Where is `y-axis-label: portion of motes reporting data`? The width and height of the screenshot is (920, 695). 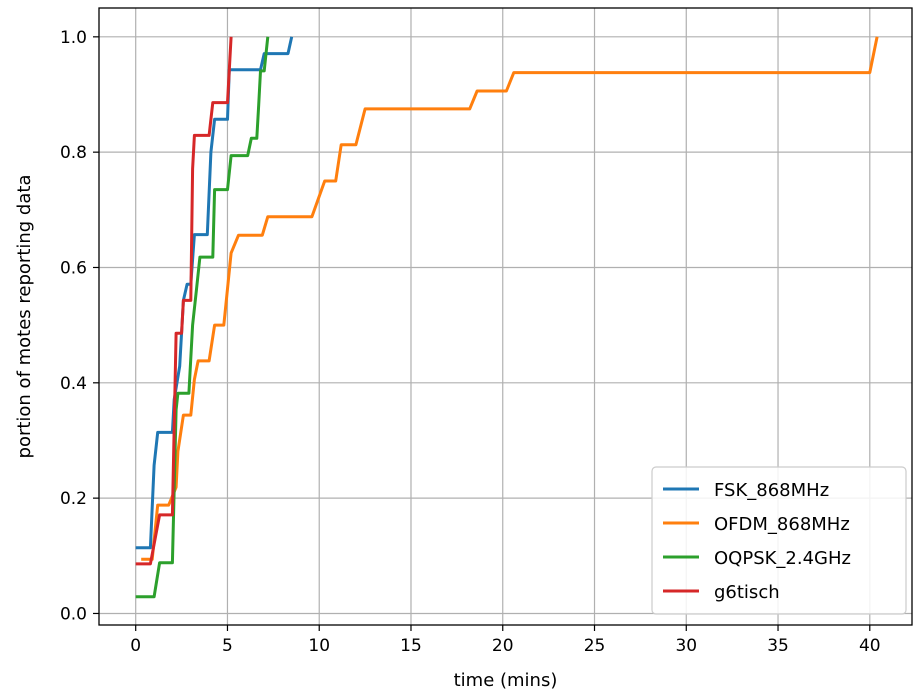
y-axis-label: portion of motes reporting data is located at coordinates (24, 317).